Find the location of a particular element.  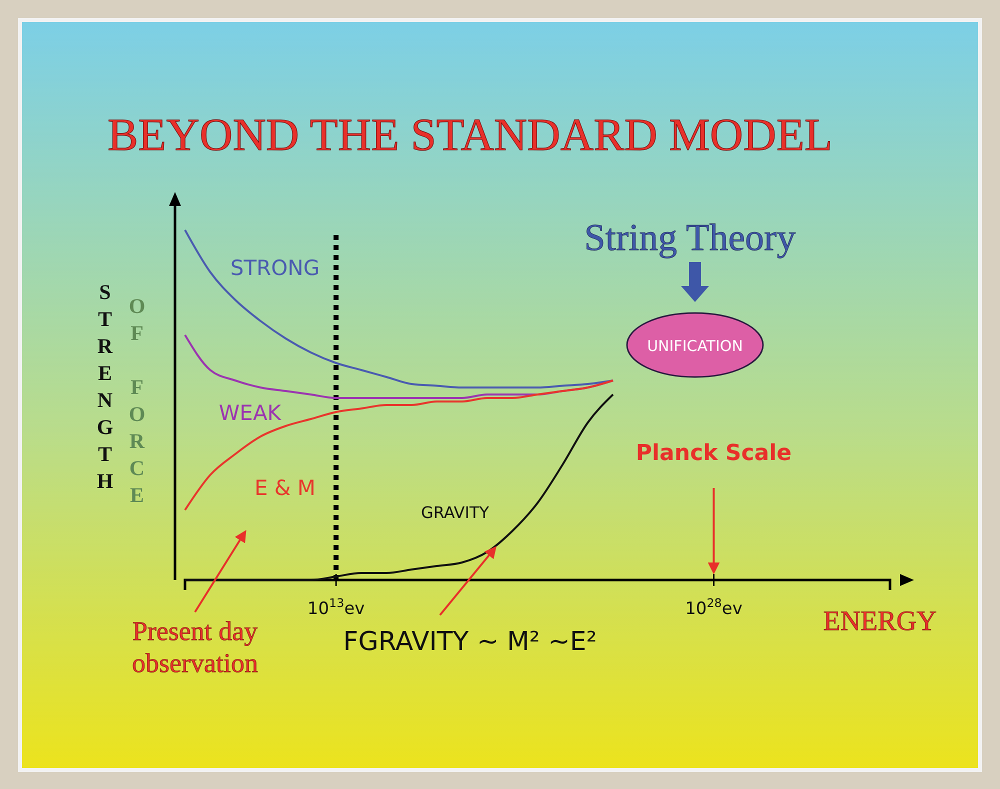

annotation: Planck Scale is located at coordinates (714, 453).